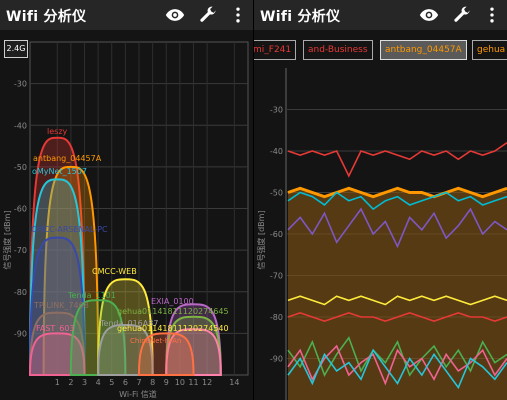 The image size is (507, 400). I want to click on band-tab-2-4g: 2.4G, so click(16, 49).